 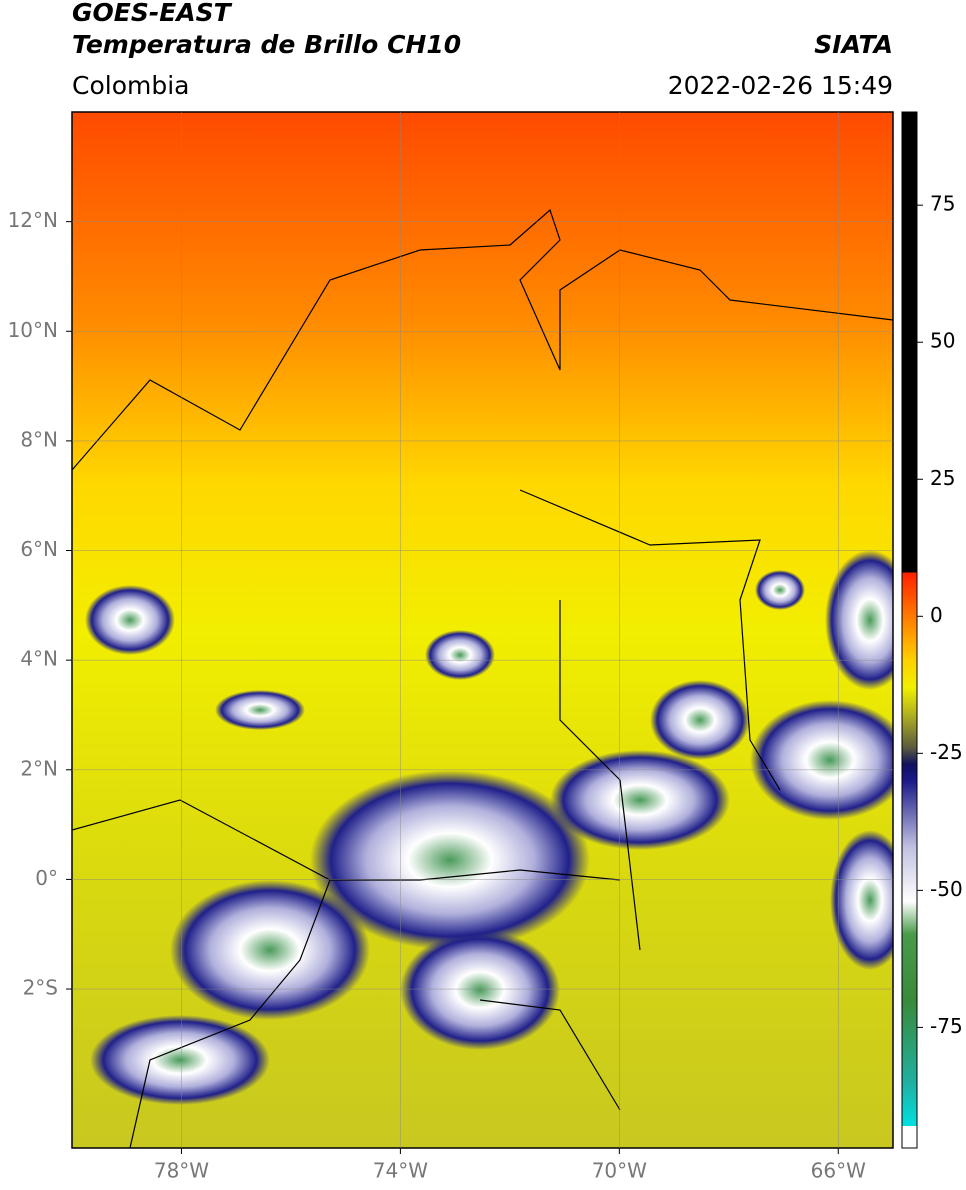 I want to click on x-tick-label: 70°W, so click(x=619, y=1171).